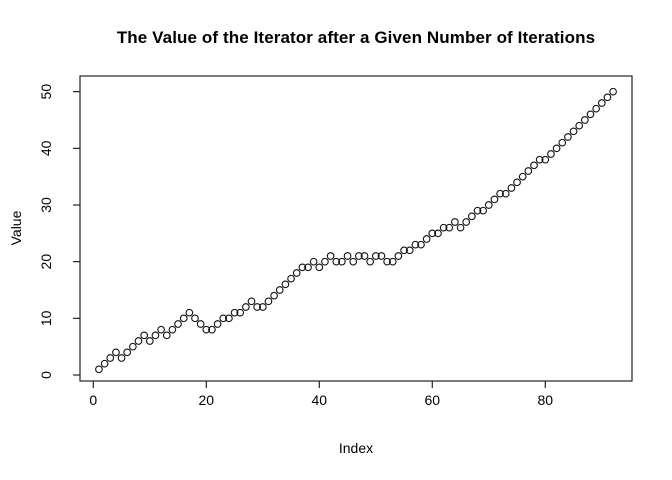  I want to click on x-tick-label: 0, so click(93, 400).